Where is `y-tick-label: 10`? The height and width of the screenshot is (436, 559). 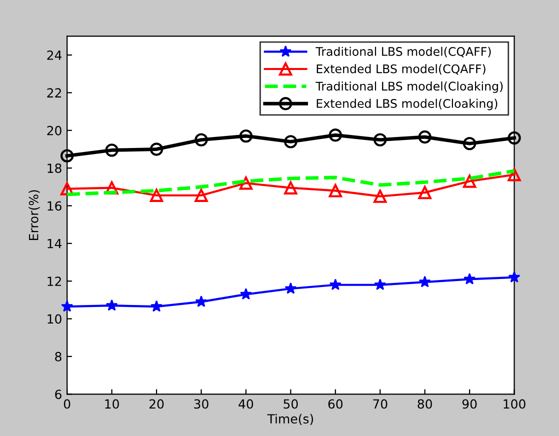
y-tick-label: 10 is located at coordinates (55, 319).